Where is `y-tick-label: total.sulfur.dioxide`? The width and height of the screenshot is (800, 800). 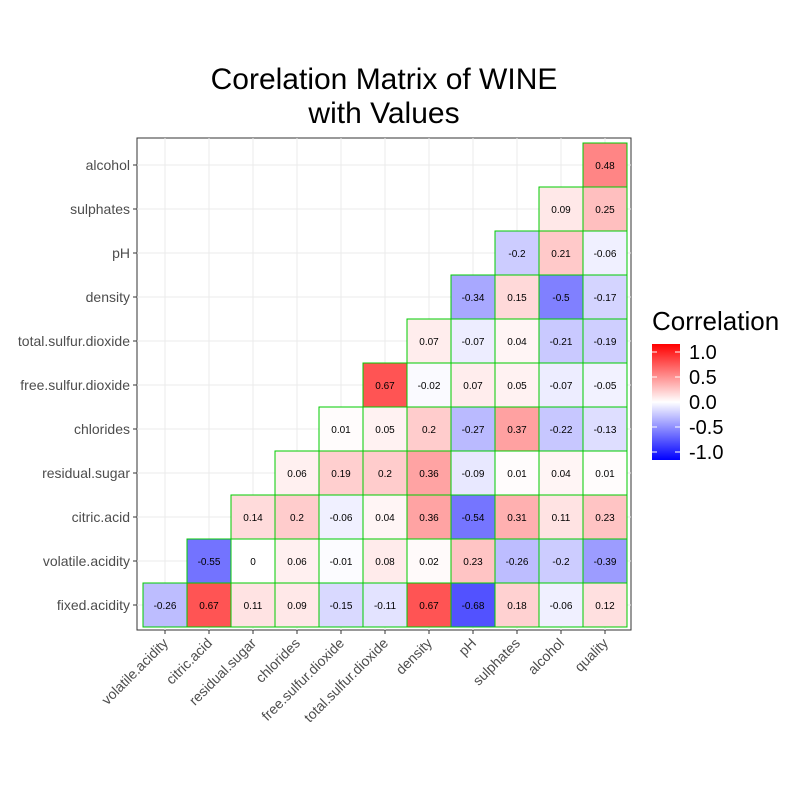
y-tick-label: total.sulfur.dioxide is located at coordinates (74, 341).